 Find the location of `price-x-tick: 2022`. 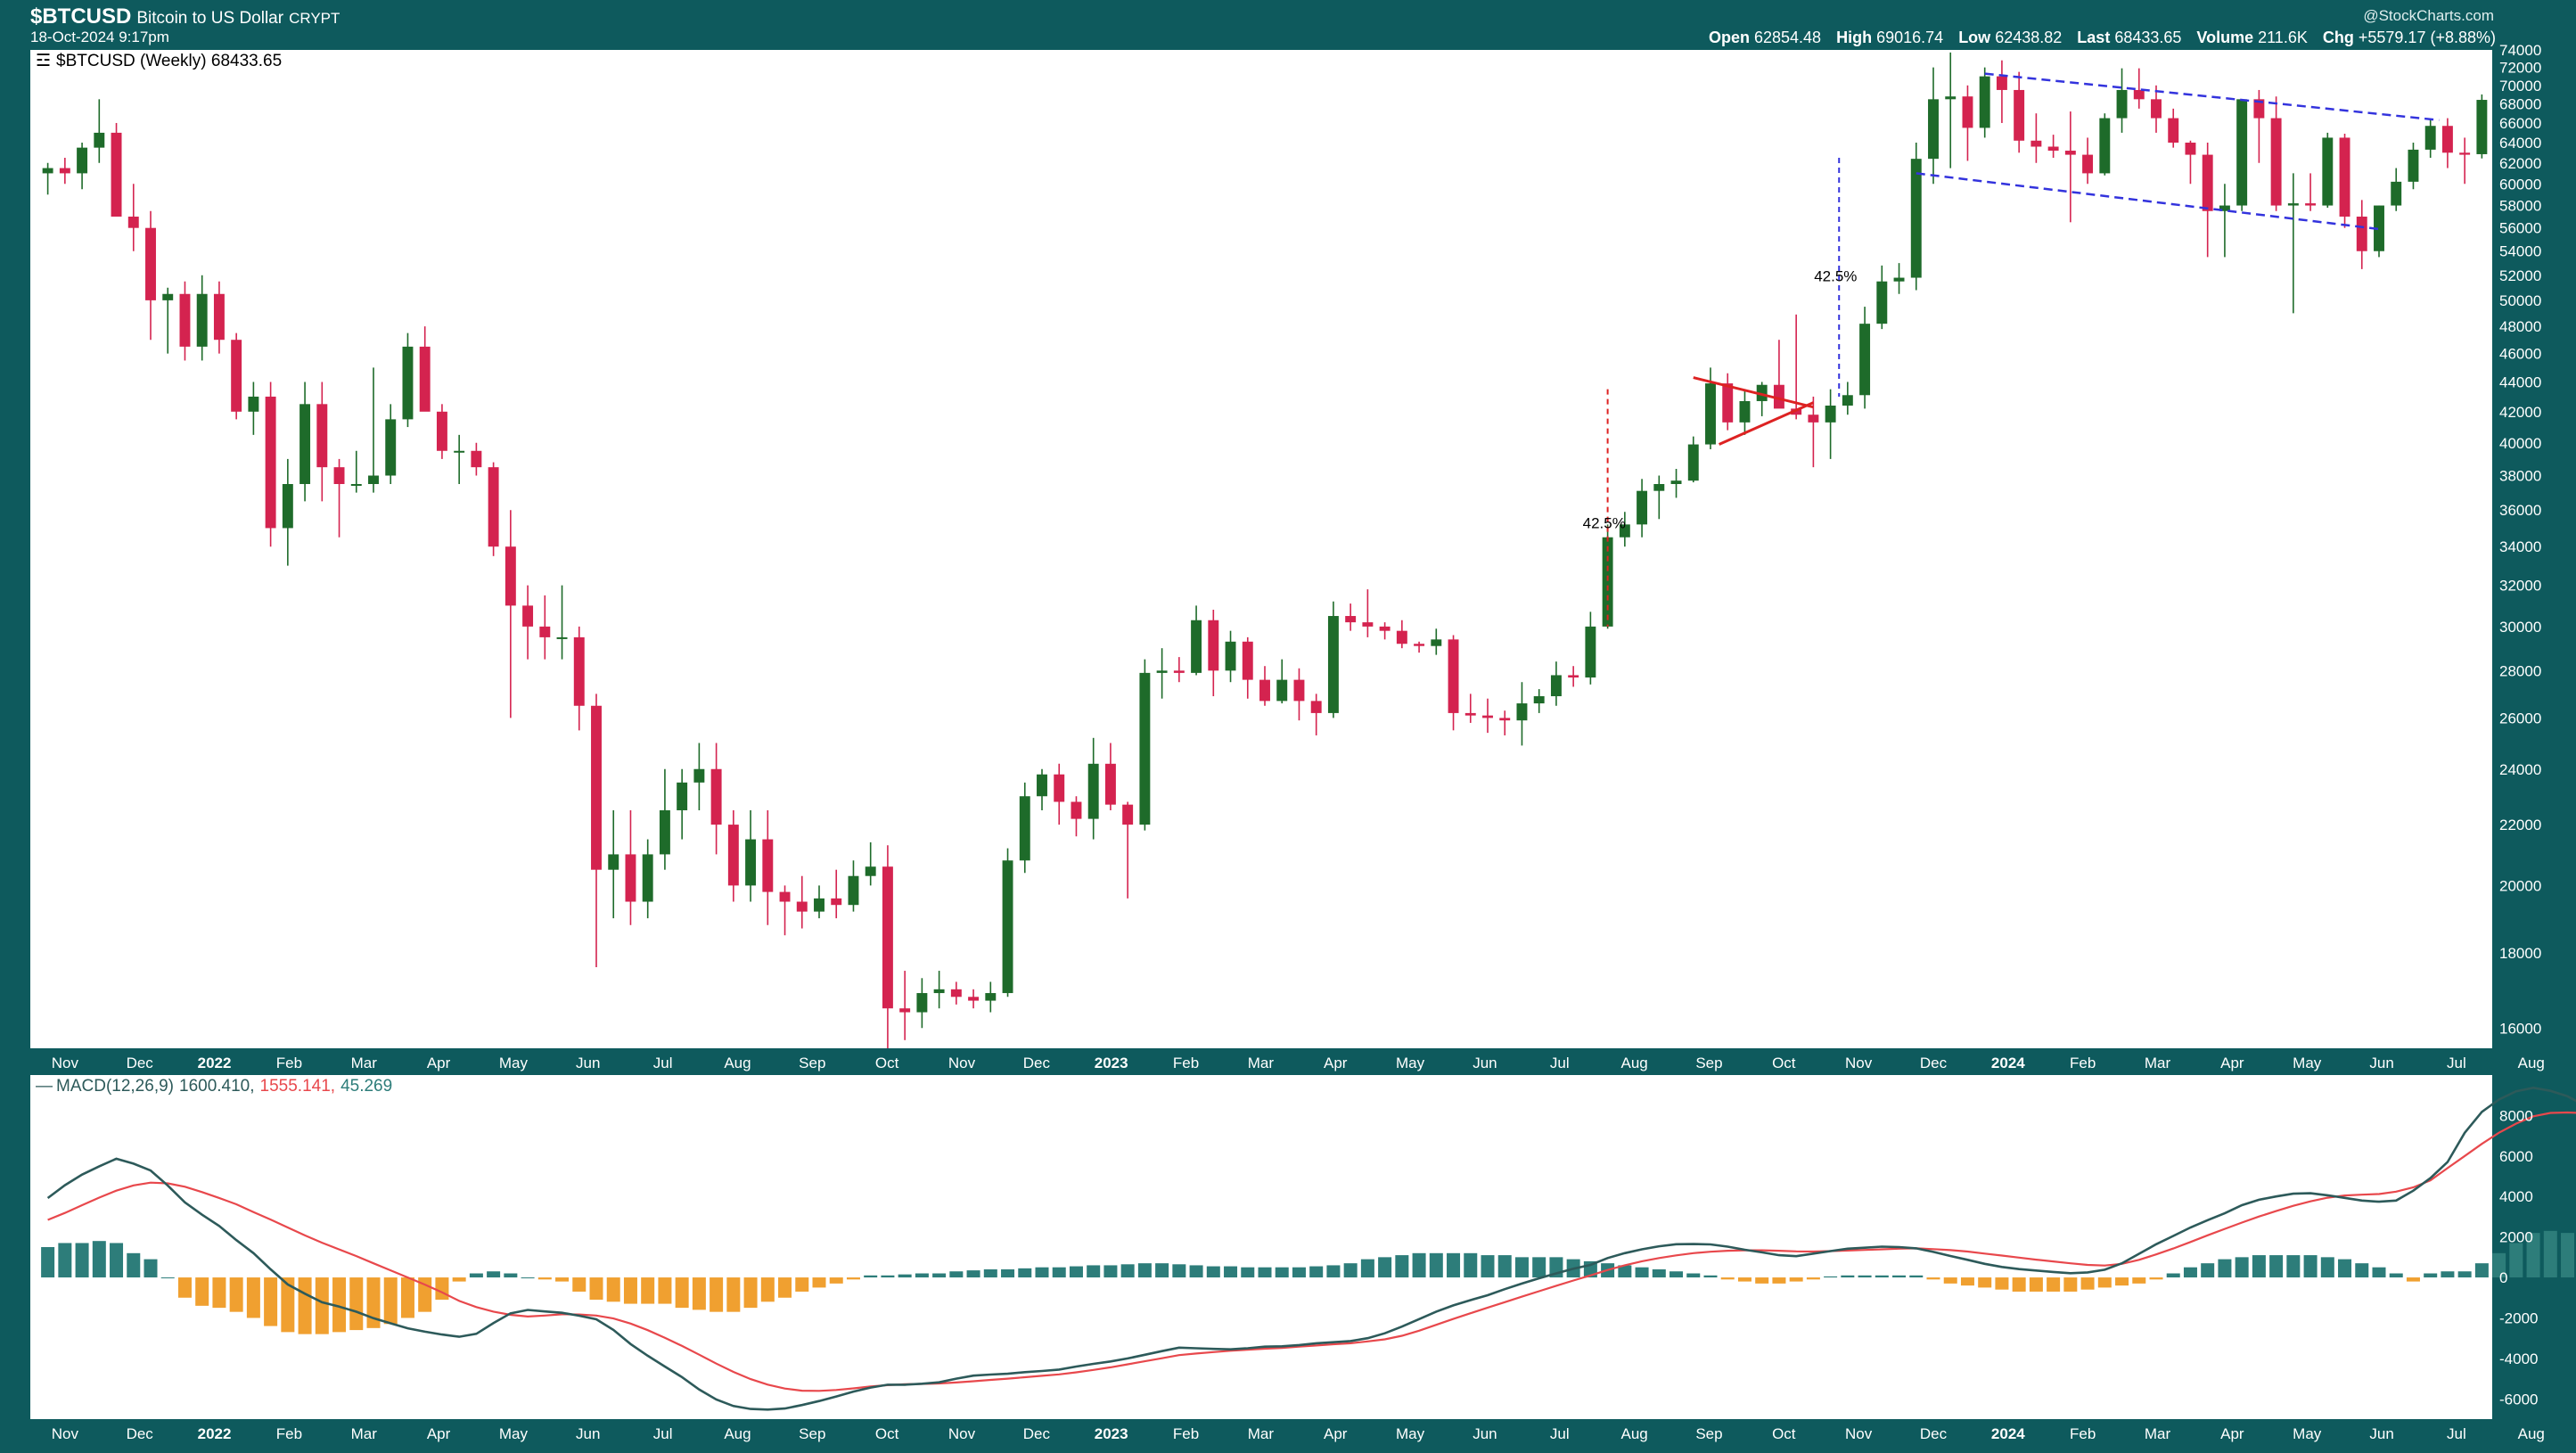

price-x-tick: 2022 is located at coordinates (215, 1063).